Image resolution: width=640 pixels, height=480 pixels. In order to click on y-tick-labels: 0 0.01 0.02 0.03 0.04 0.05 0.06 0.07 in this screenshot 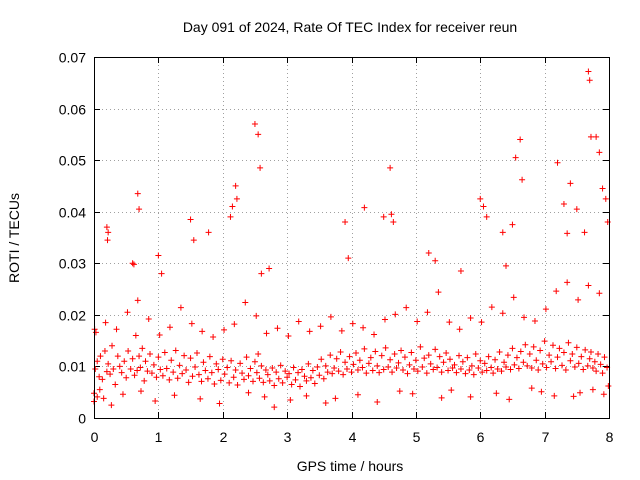, I will do `click(72, 238)`.